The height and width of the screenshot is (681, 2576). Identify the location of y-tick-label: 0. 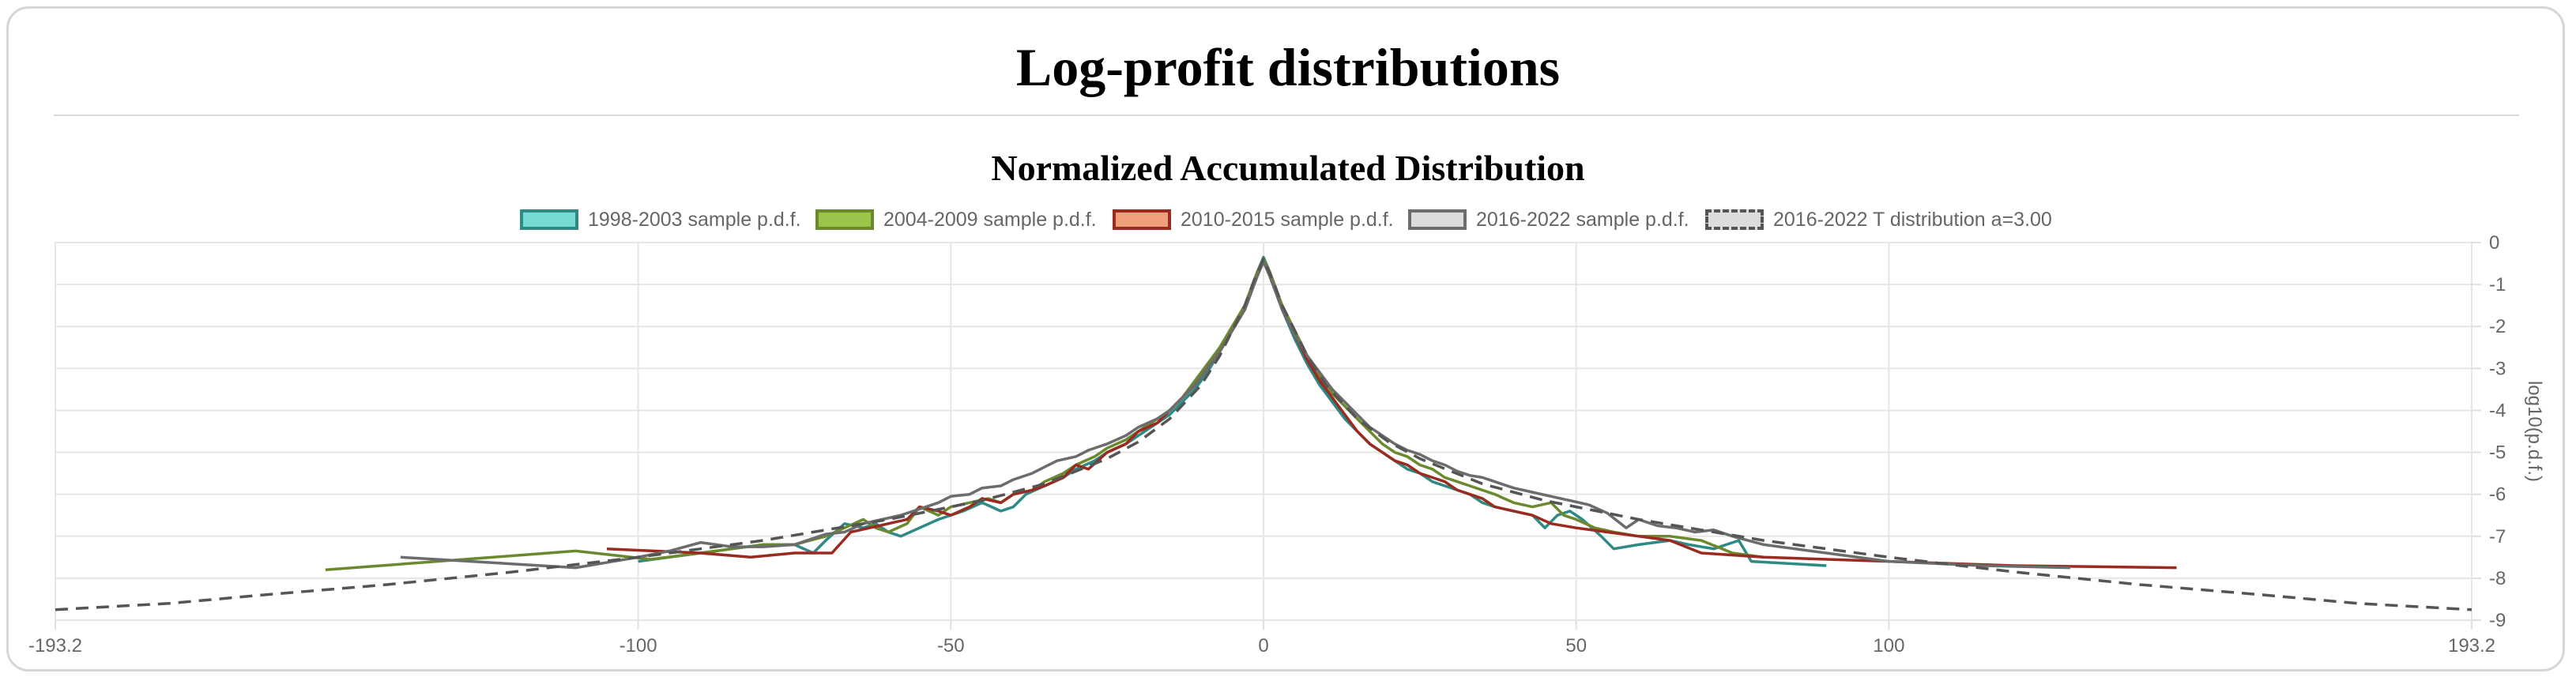
(2494, 243).